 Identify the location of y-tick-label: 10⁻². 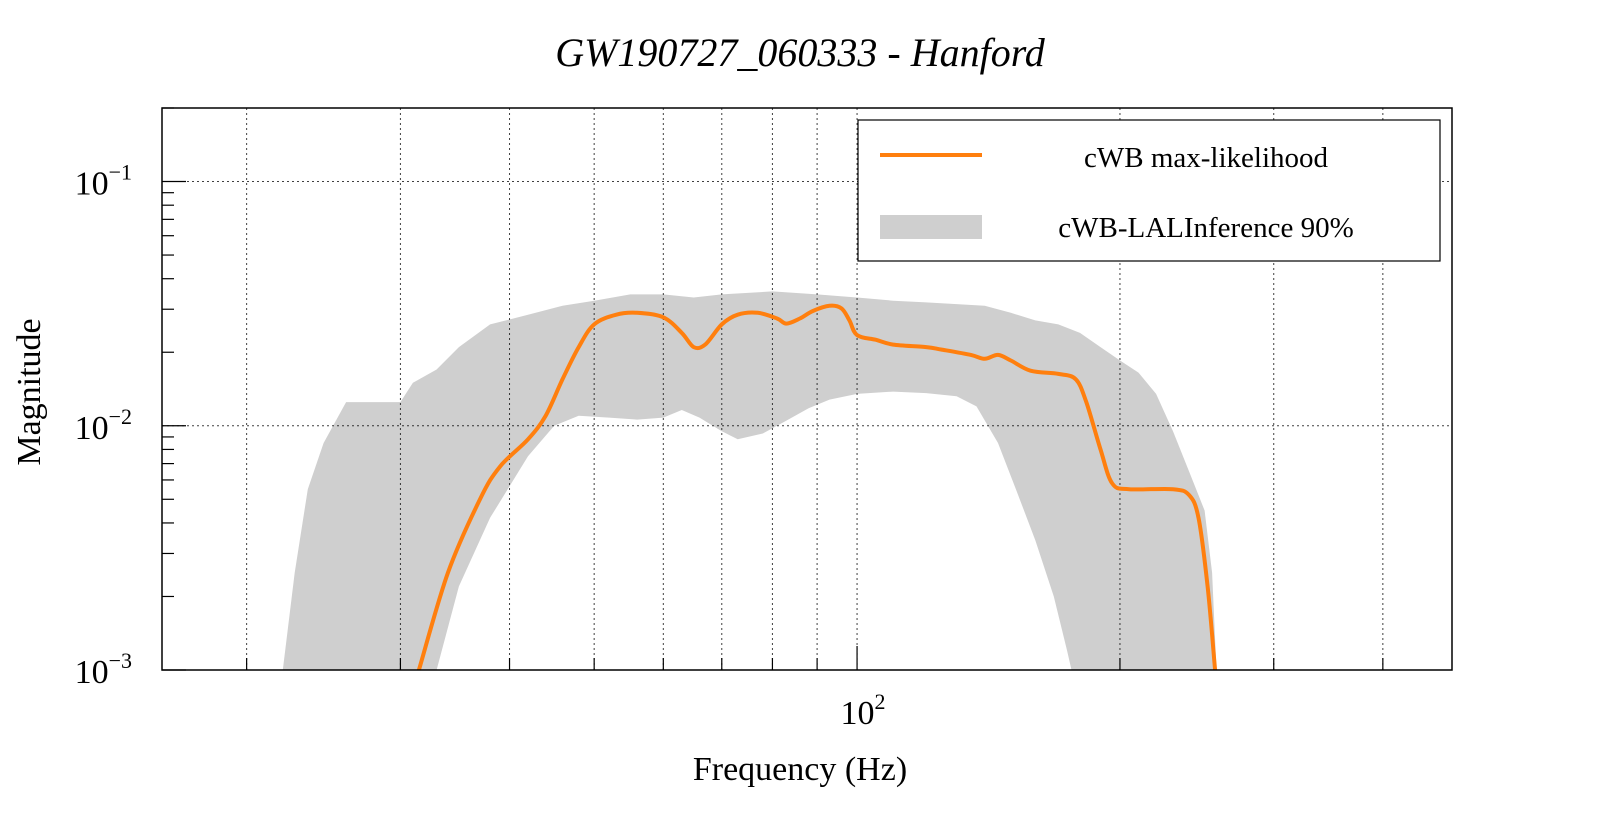
(103, 425).